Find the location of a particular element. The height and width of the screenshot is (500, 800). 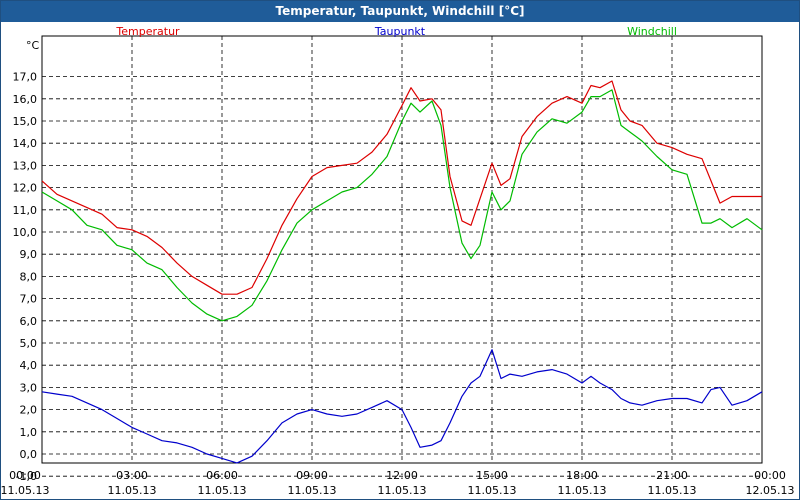

y-tick-label: 13,0 is located at coordinates (25, 165).